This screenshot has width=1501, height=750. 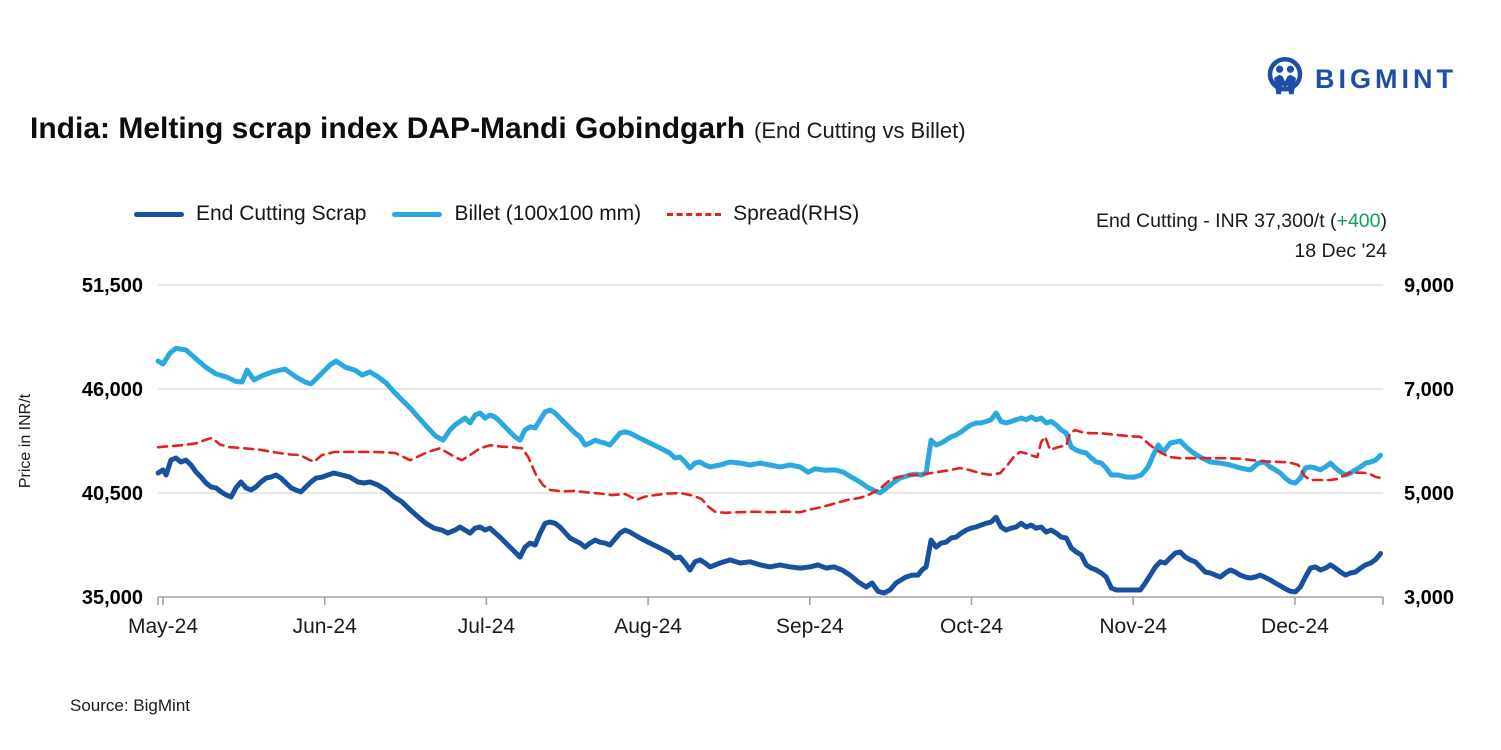 I want to click on left-axis-tick-label: 40,500, so click(x=112, y=494).